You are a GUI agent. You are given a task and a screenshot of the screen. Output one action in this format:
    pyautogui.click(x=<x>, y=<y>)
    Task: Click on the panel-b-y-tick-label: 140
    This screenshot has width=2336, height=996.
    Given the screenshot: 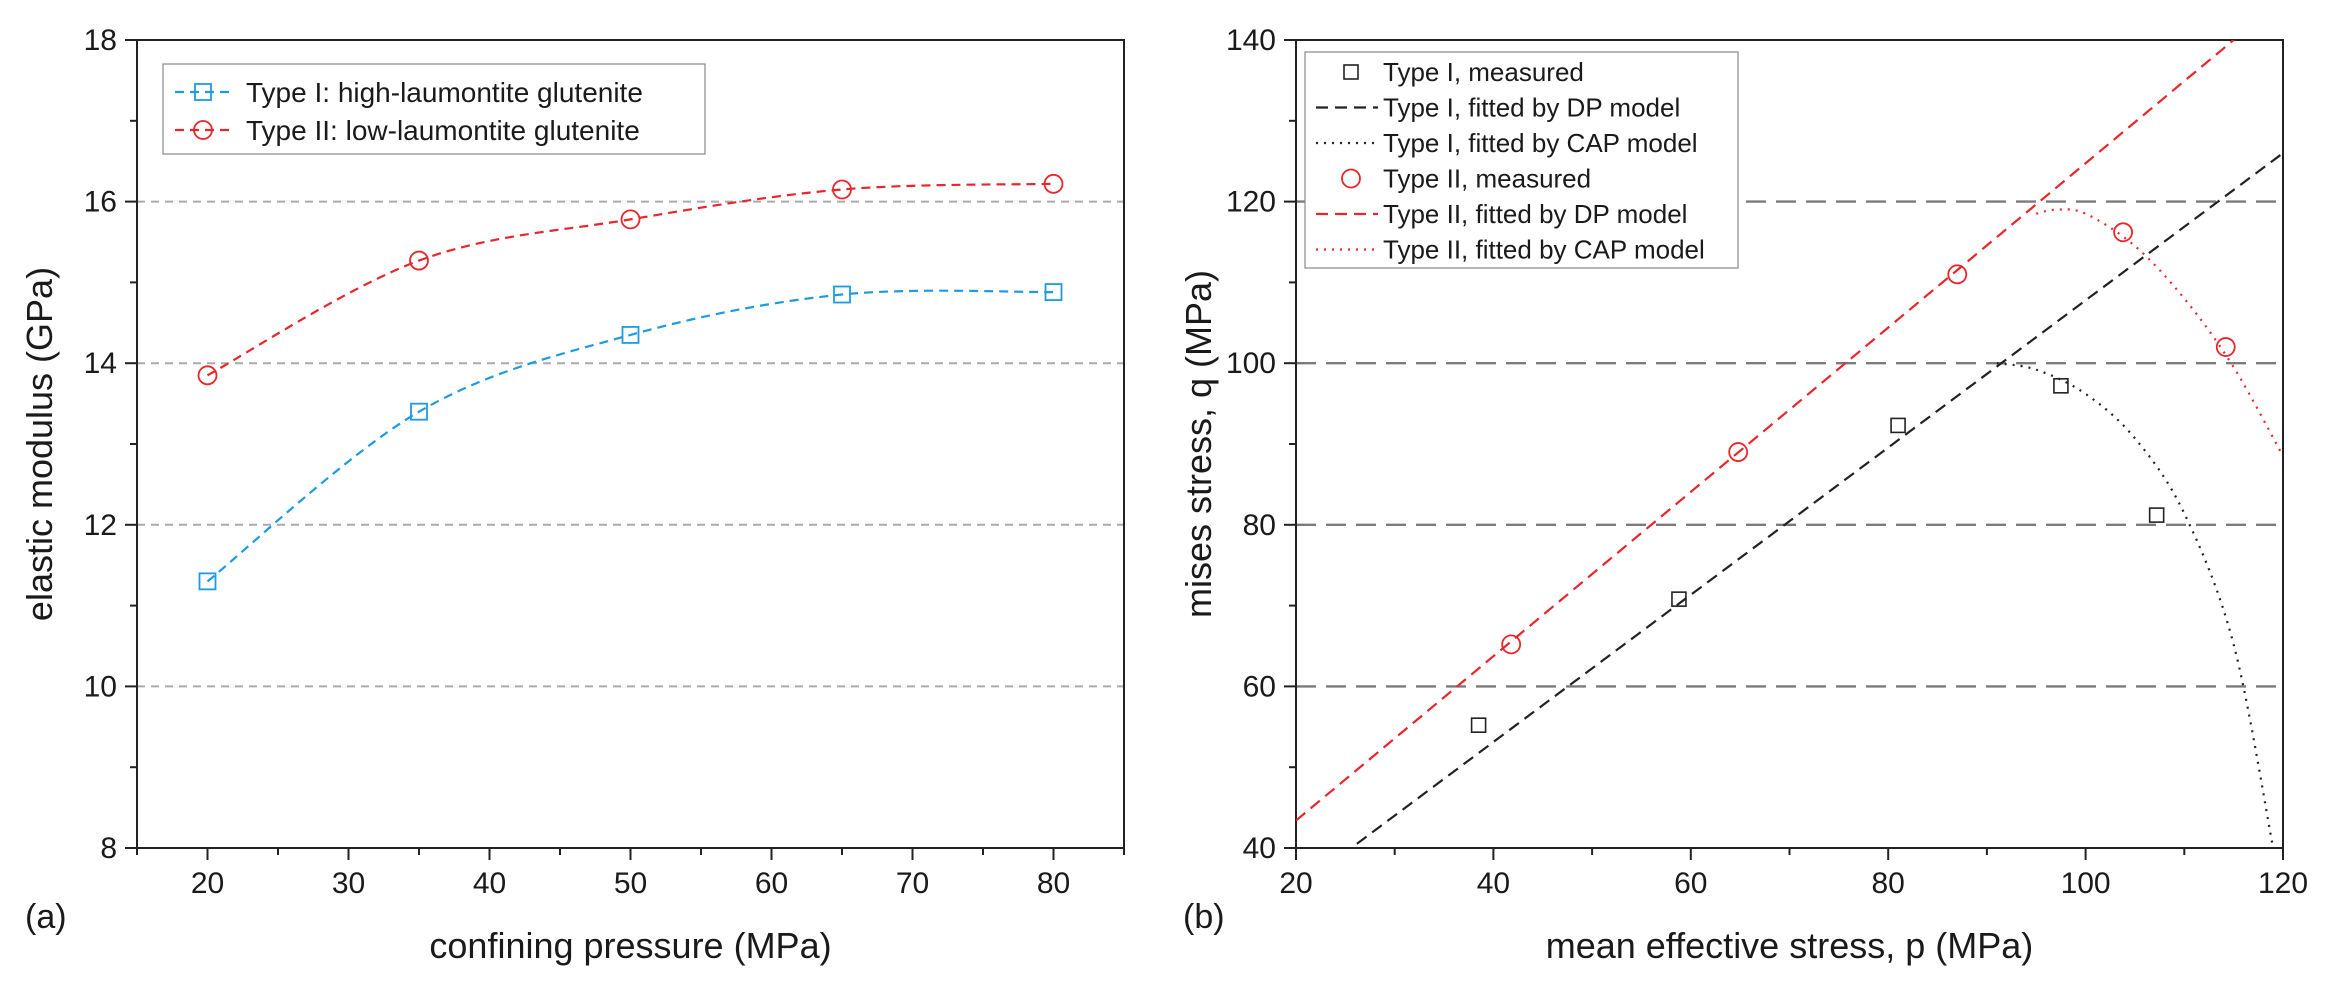 What is the action you would take?
    pyautogui.click(x=1251, y=40)
    